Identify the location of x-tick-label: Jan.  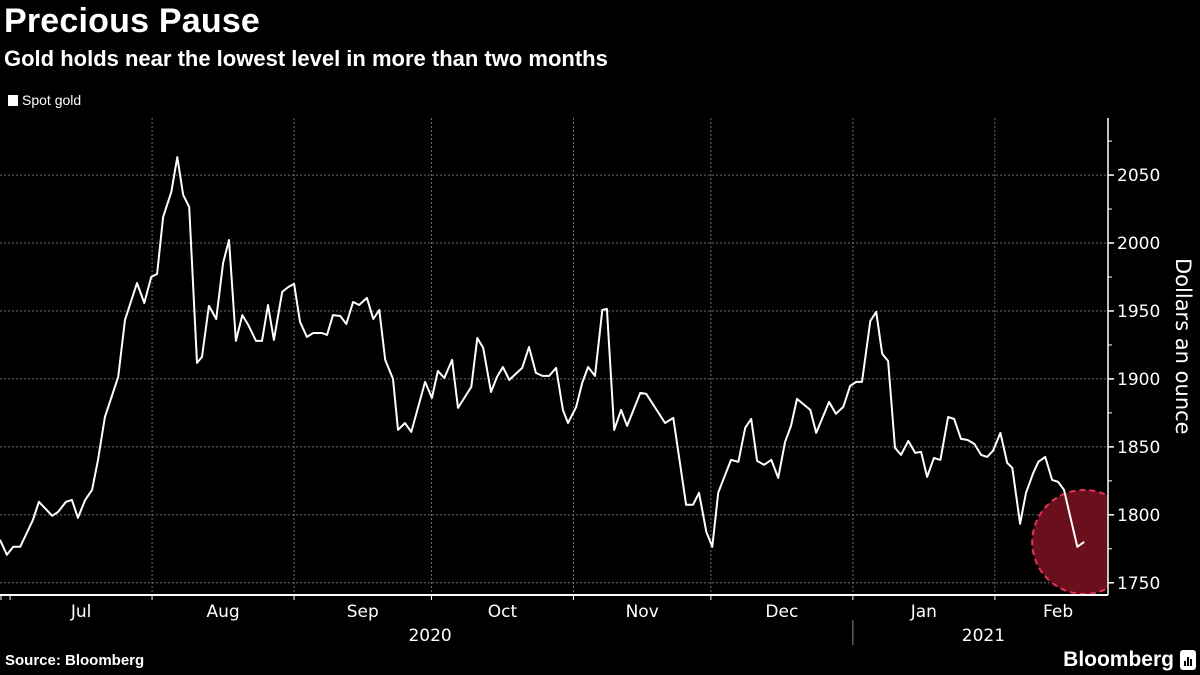
(923, 612).